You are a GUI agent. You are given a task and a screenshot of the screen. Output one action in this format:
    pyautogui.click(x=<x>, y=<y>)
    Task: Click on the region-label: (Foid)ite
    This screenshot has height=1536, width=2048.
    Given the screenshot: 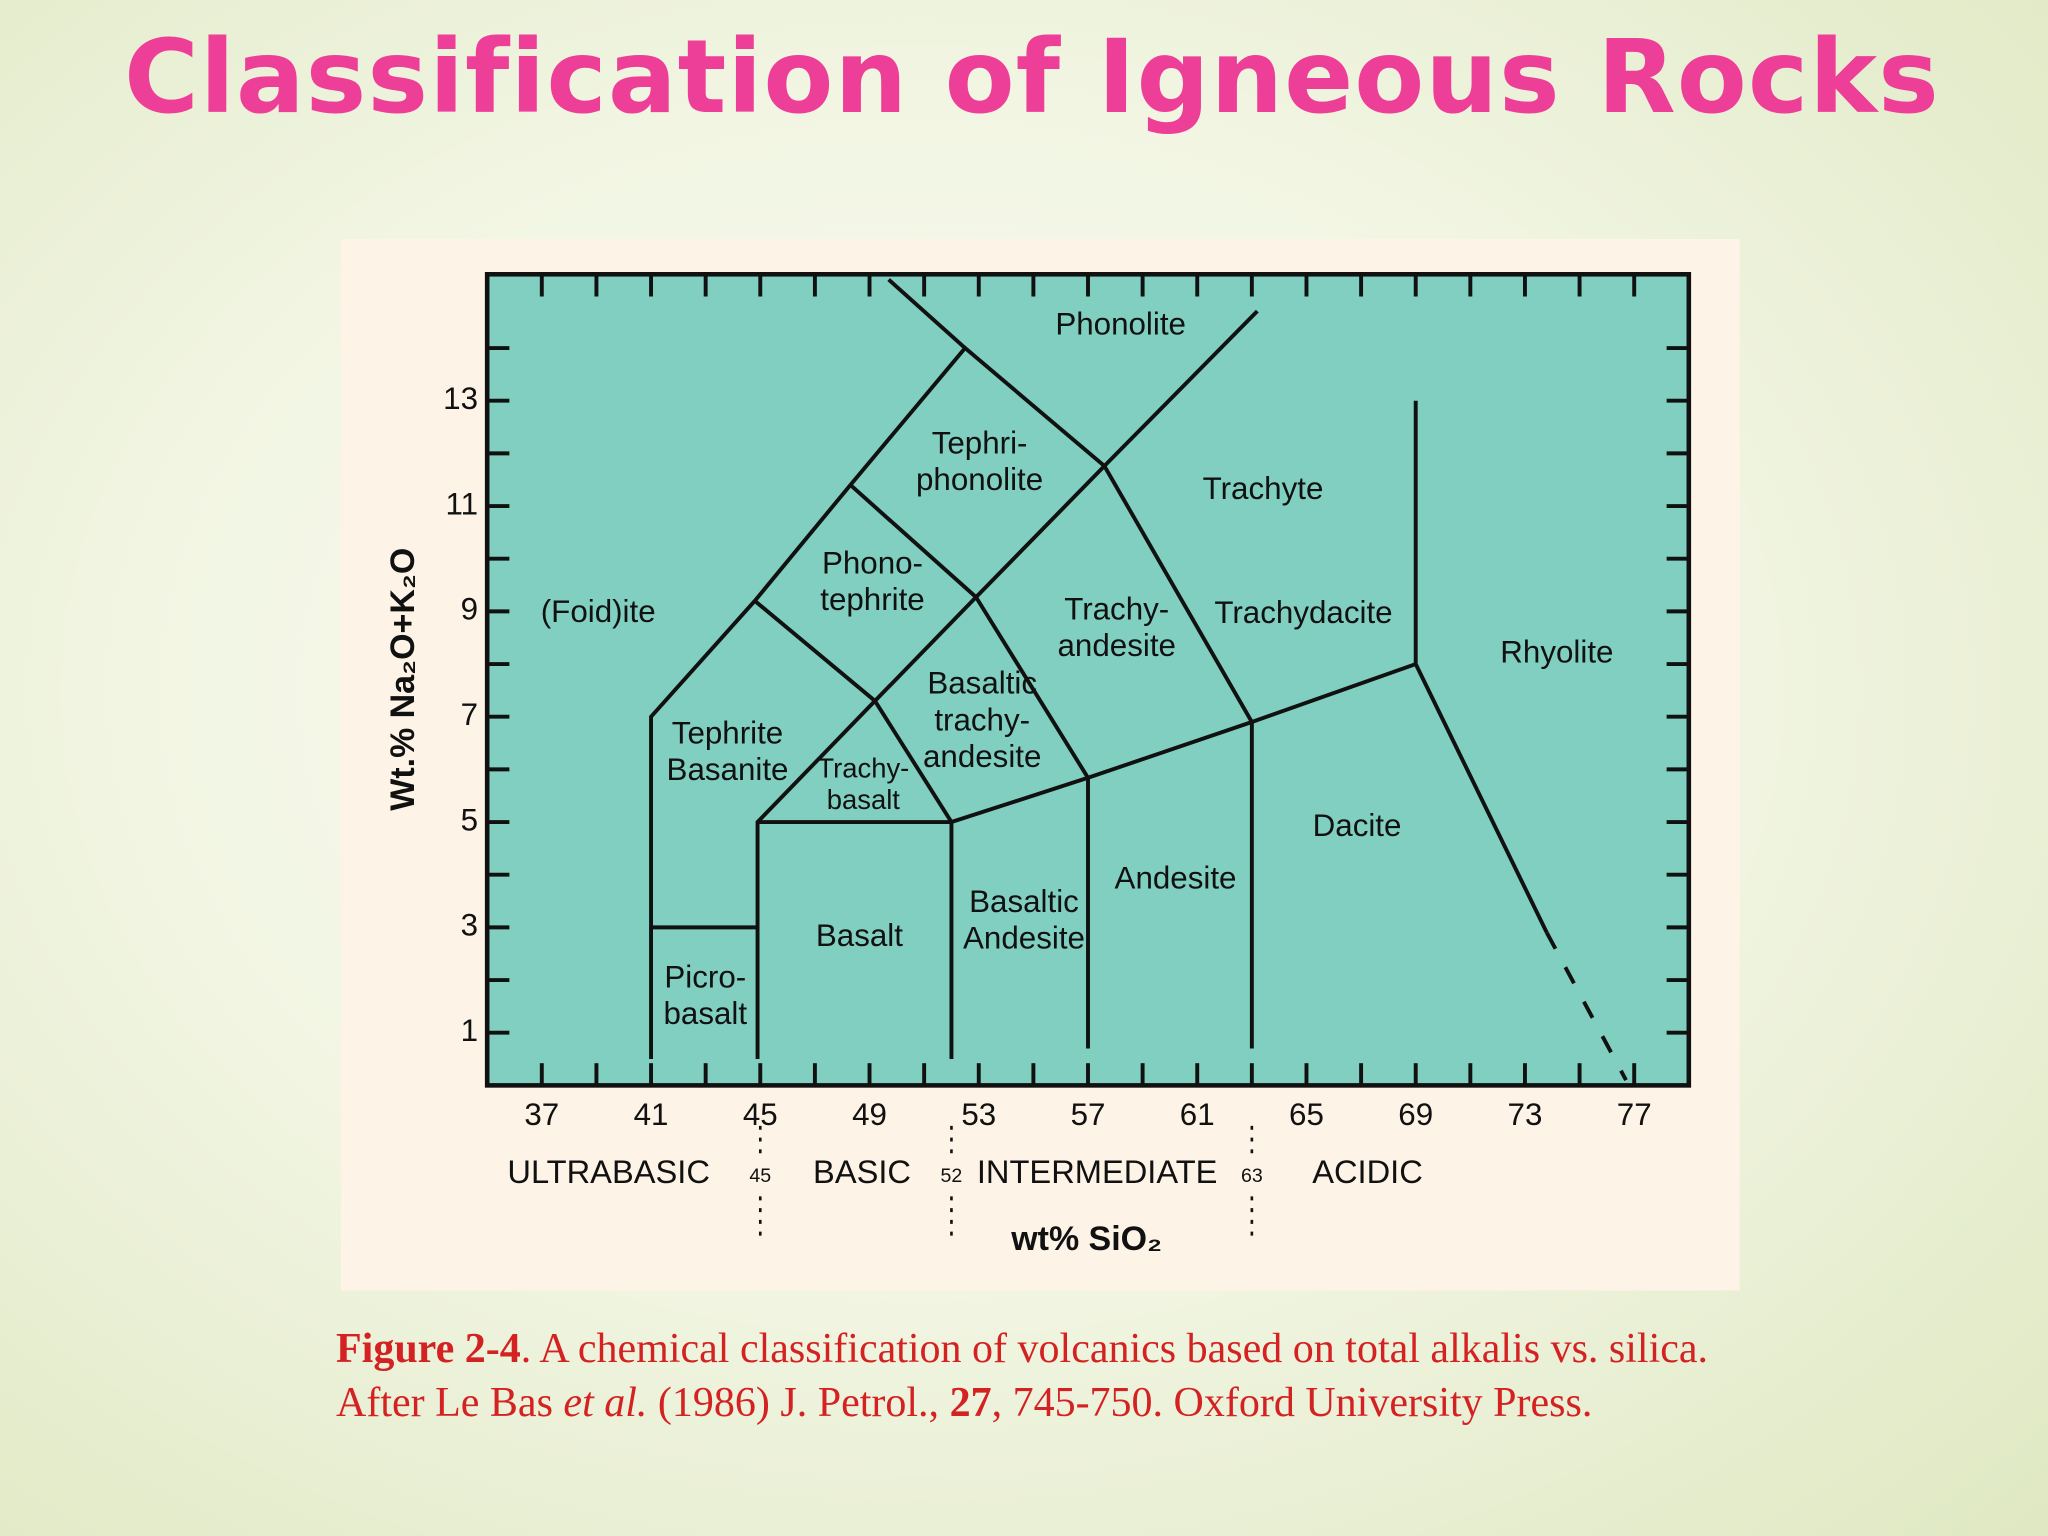 What is the action you would take?
    pyautogui.click(x=598, y=611)
    